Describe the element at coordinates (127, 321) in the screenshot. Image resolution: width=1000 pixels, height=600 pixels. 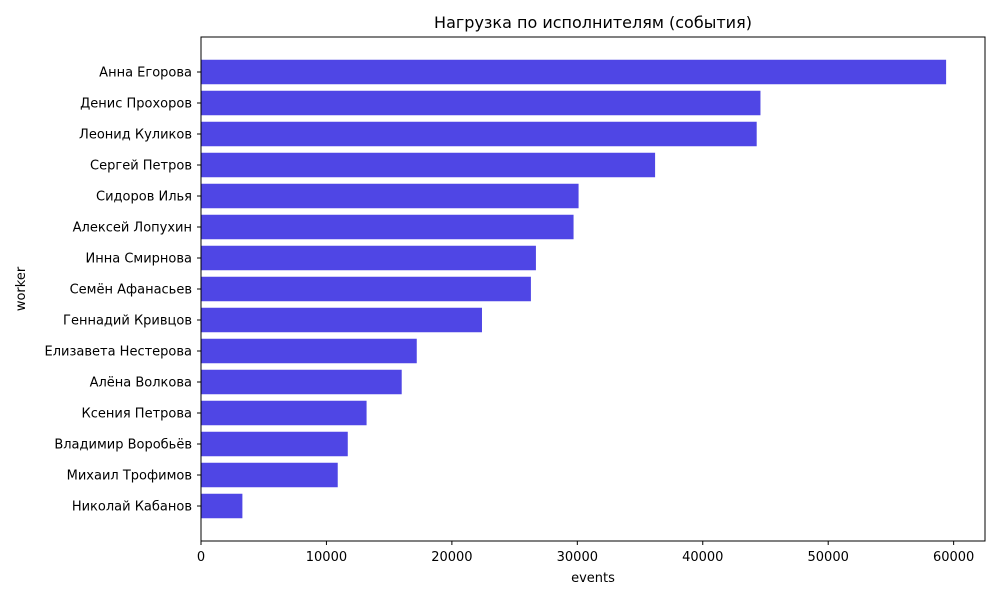
I see `y-tick-label: Геннадий Кривцов` at that location.